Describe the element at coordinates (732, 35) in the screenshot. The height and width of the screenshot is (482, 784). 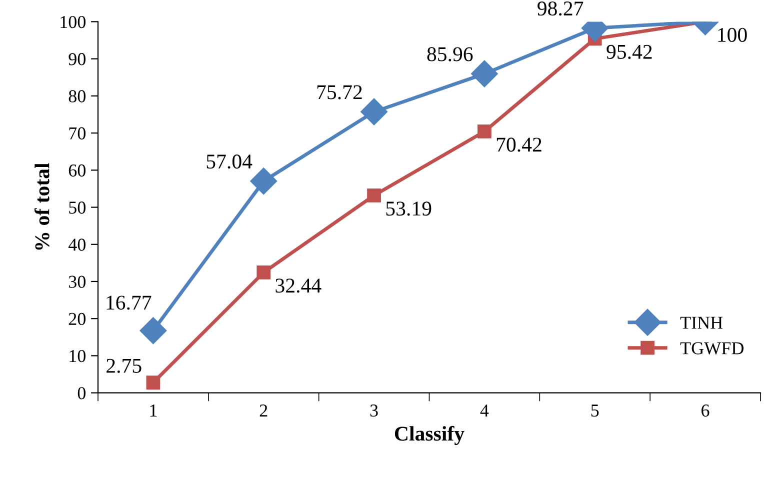
I see `data-label: 100` at that location.